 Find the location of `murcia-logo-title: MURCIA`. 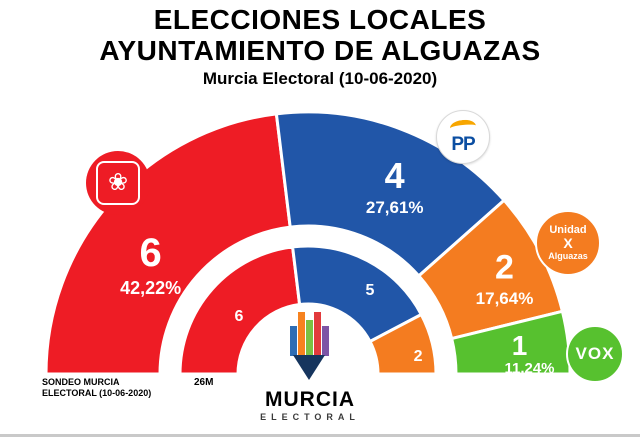

murcia-logo-title: MURCIA is located at coordinates (310, 399).